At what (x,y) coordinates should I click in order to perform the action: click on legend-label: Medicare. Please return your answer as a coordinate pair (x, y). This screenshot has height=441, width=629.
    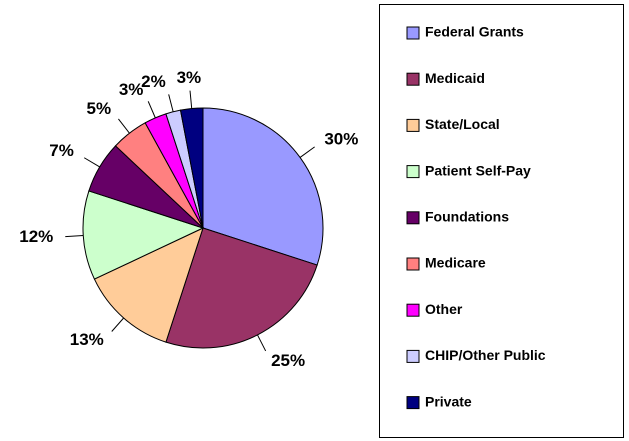
    Looking at the image, I should click on (455, 263).